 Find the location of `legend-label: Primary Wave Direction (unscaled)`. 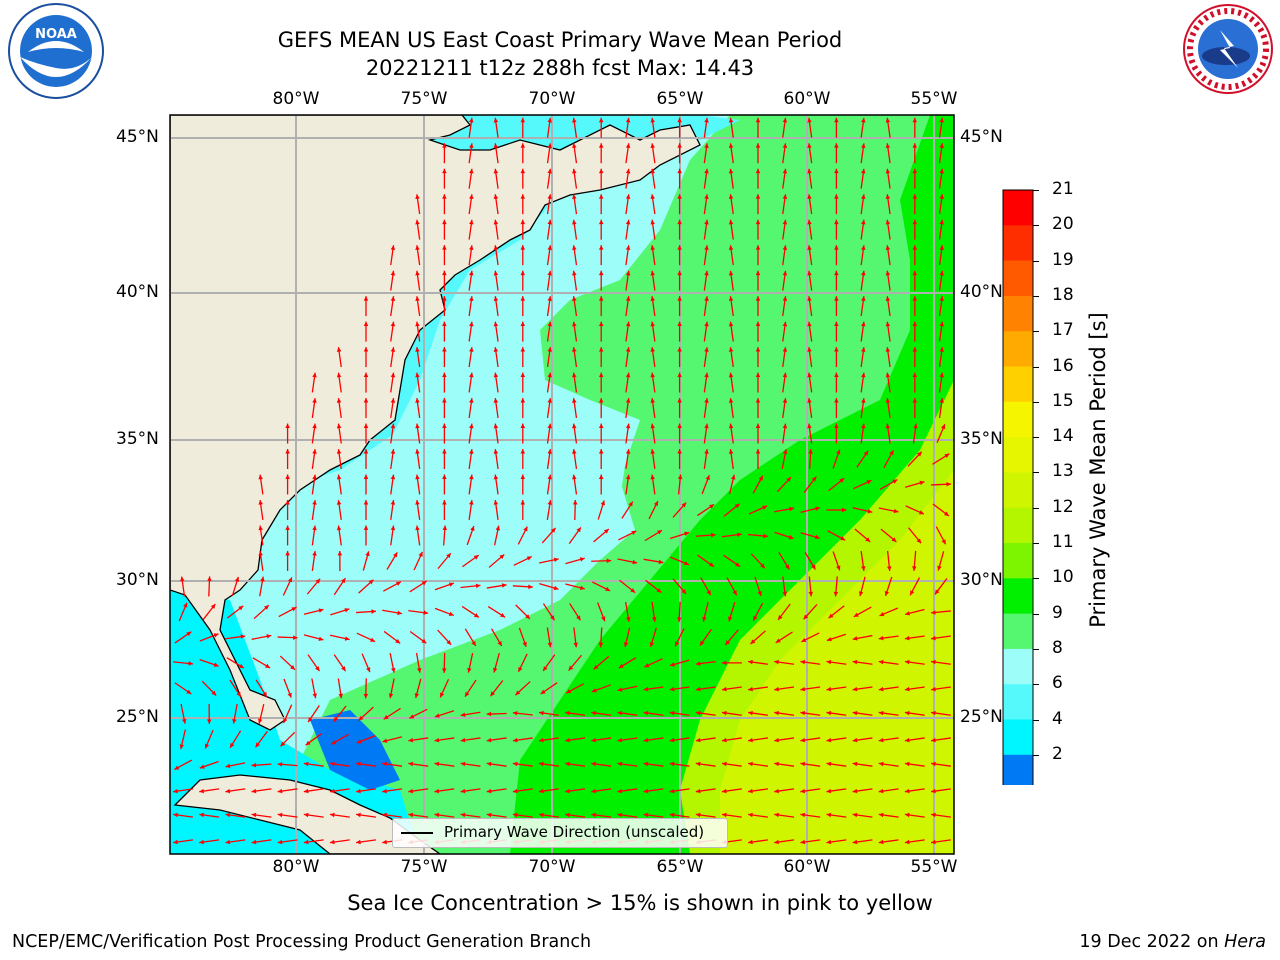

legend-label: Primary Wave Direction (unscaled) is located at coordinates (574, 832).